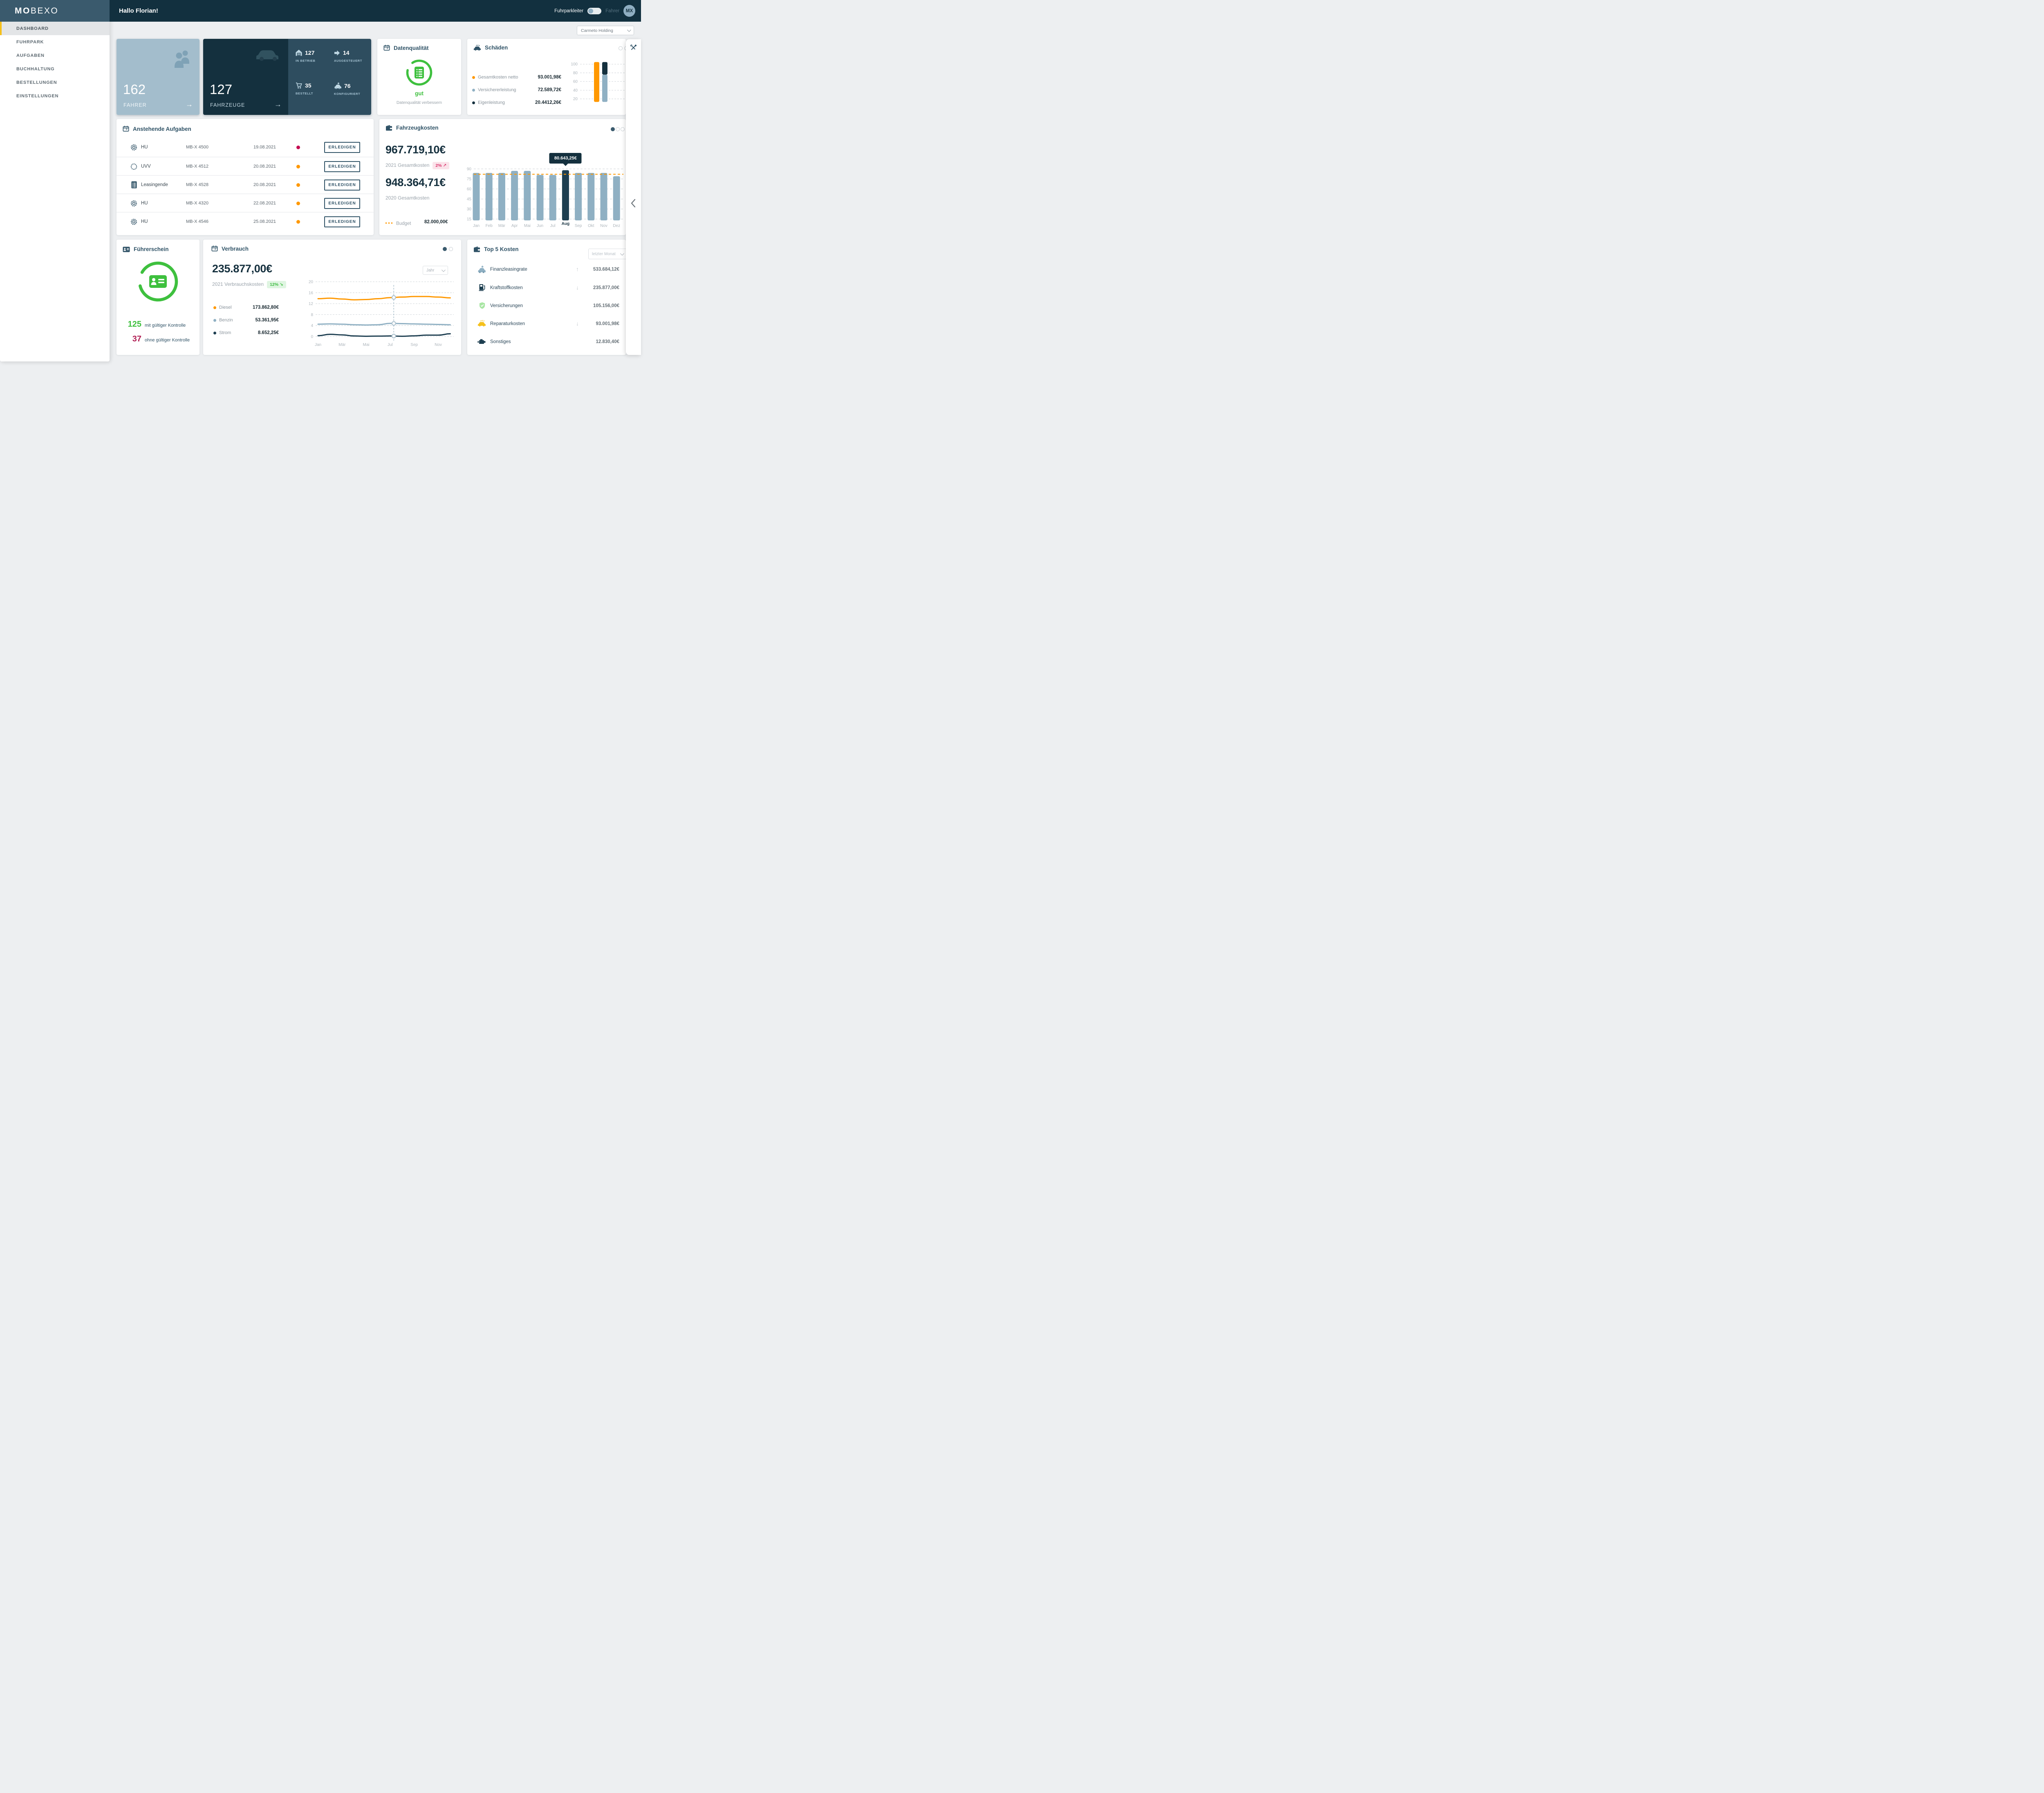 The width and height of the screenshot is (2044, 1793). Describe the element at coordinates (540, 226) in the screenshot. I see `svg-text: Jun` at that location.